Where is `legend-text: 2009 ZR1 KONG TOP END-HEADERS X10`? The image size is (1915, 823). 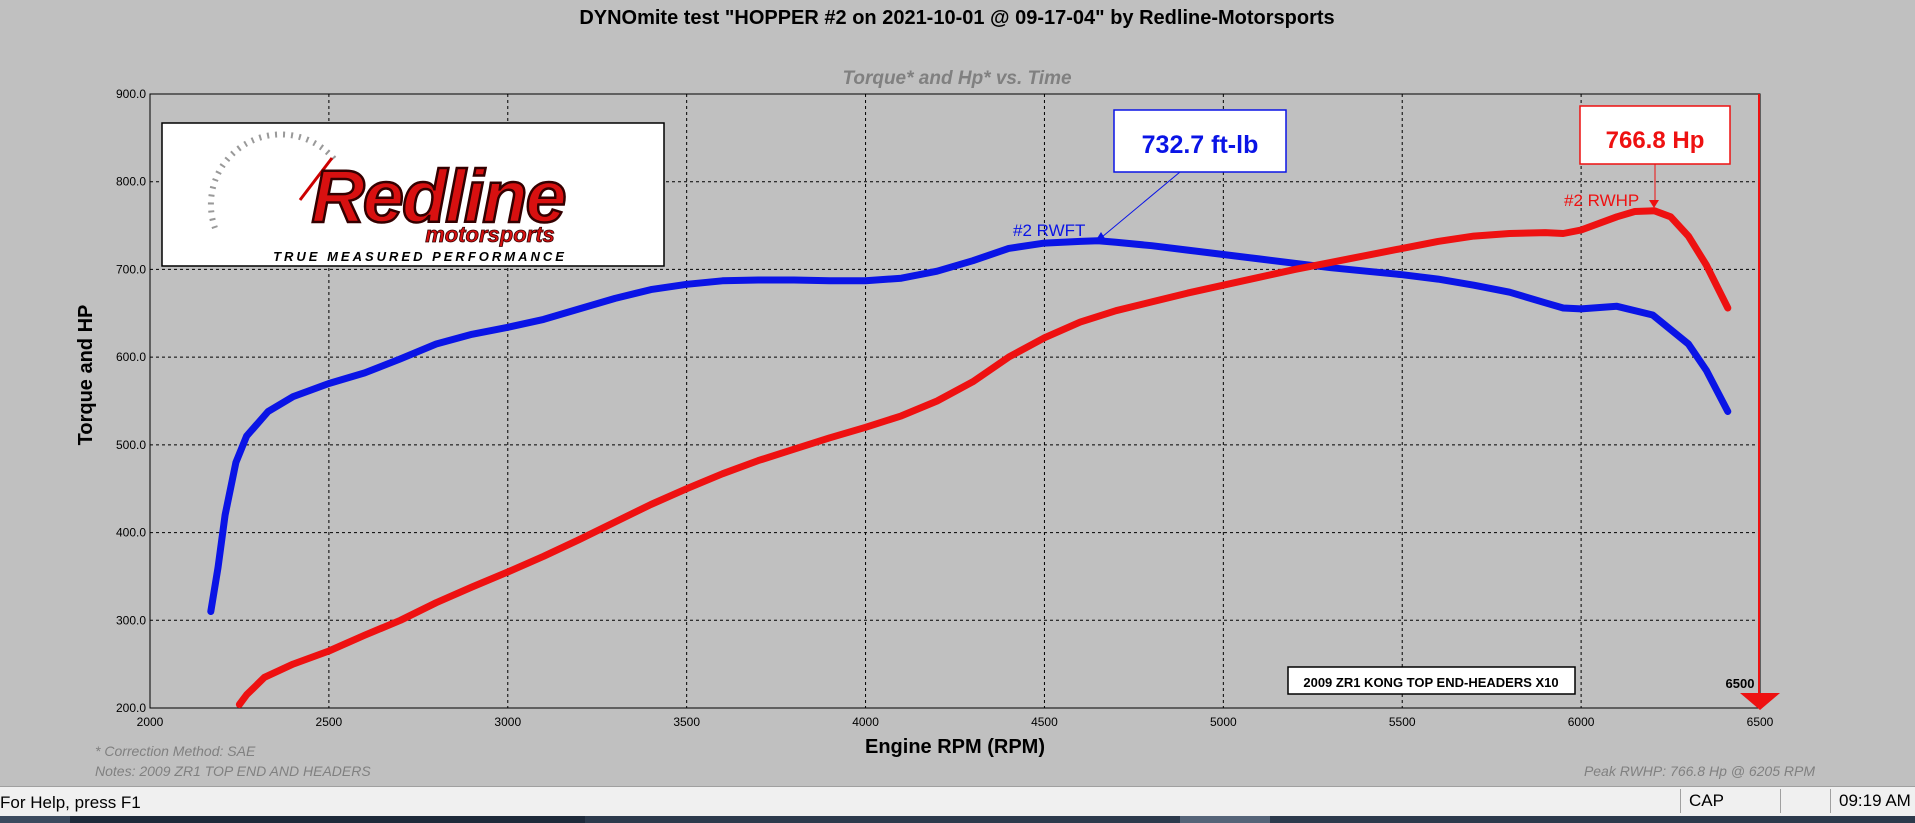
legend-text: 2009 ZR1 KONG TOP END-HEADERS X10 is located at coordinates (1430, 682).